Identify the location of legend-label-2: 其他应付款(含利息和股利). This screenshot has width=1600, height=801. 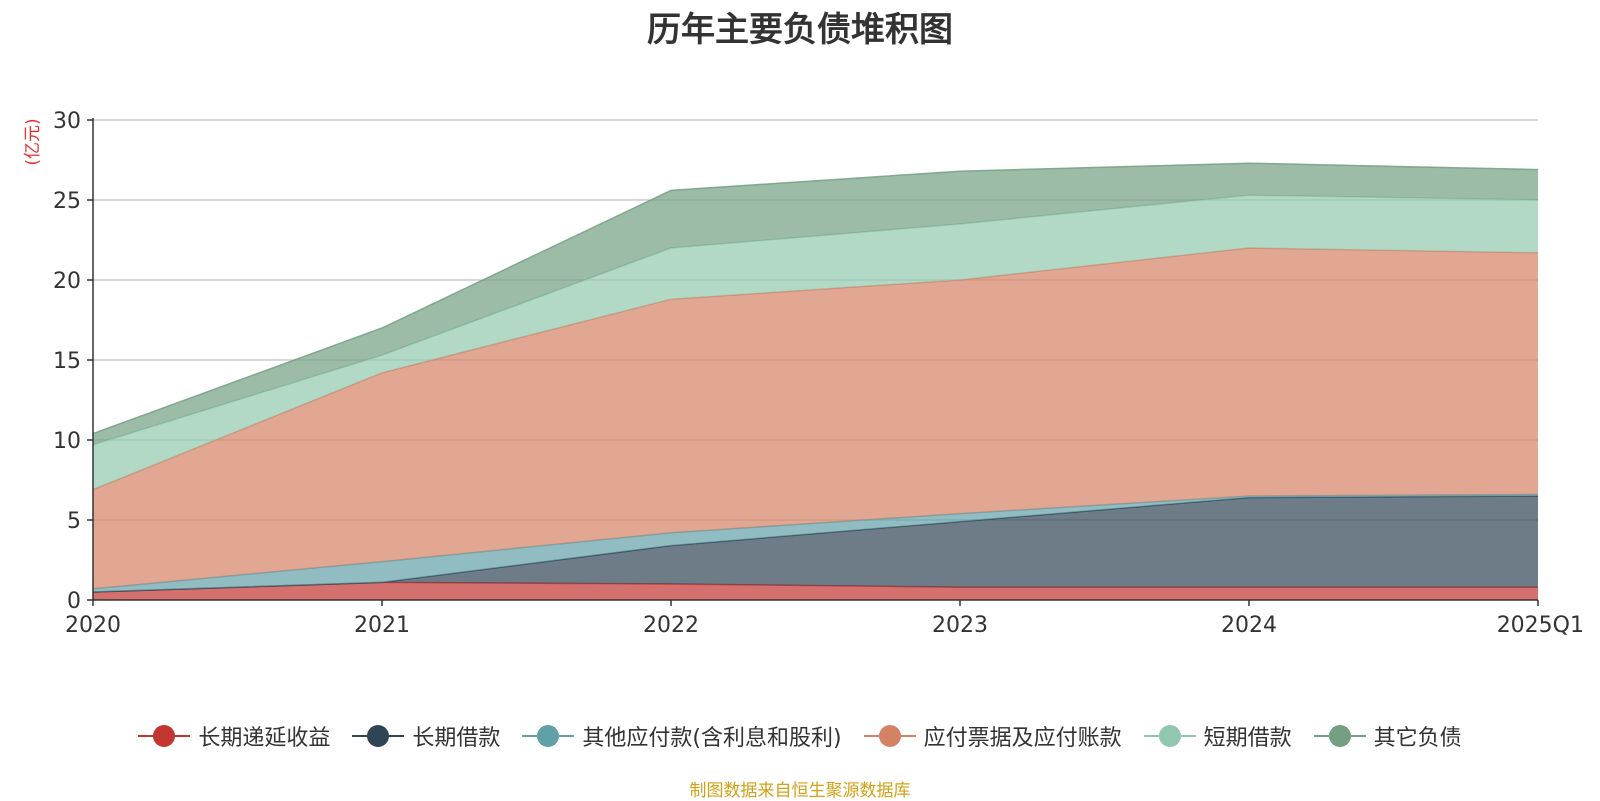
(712, 738).